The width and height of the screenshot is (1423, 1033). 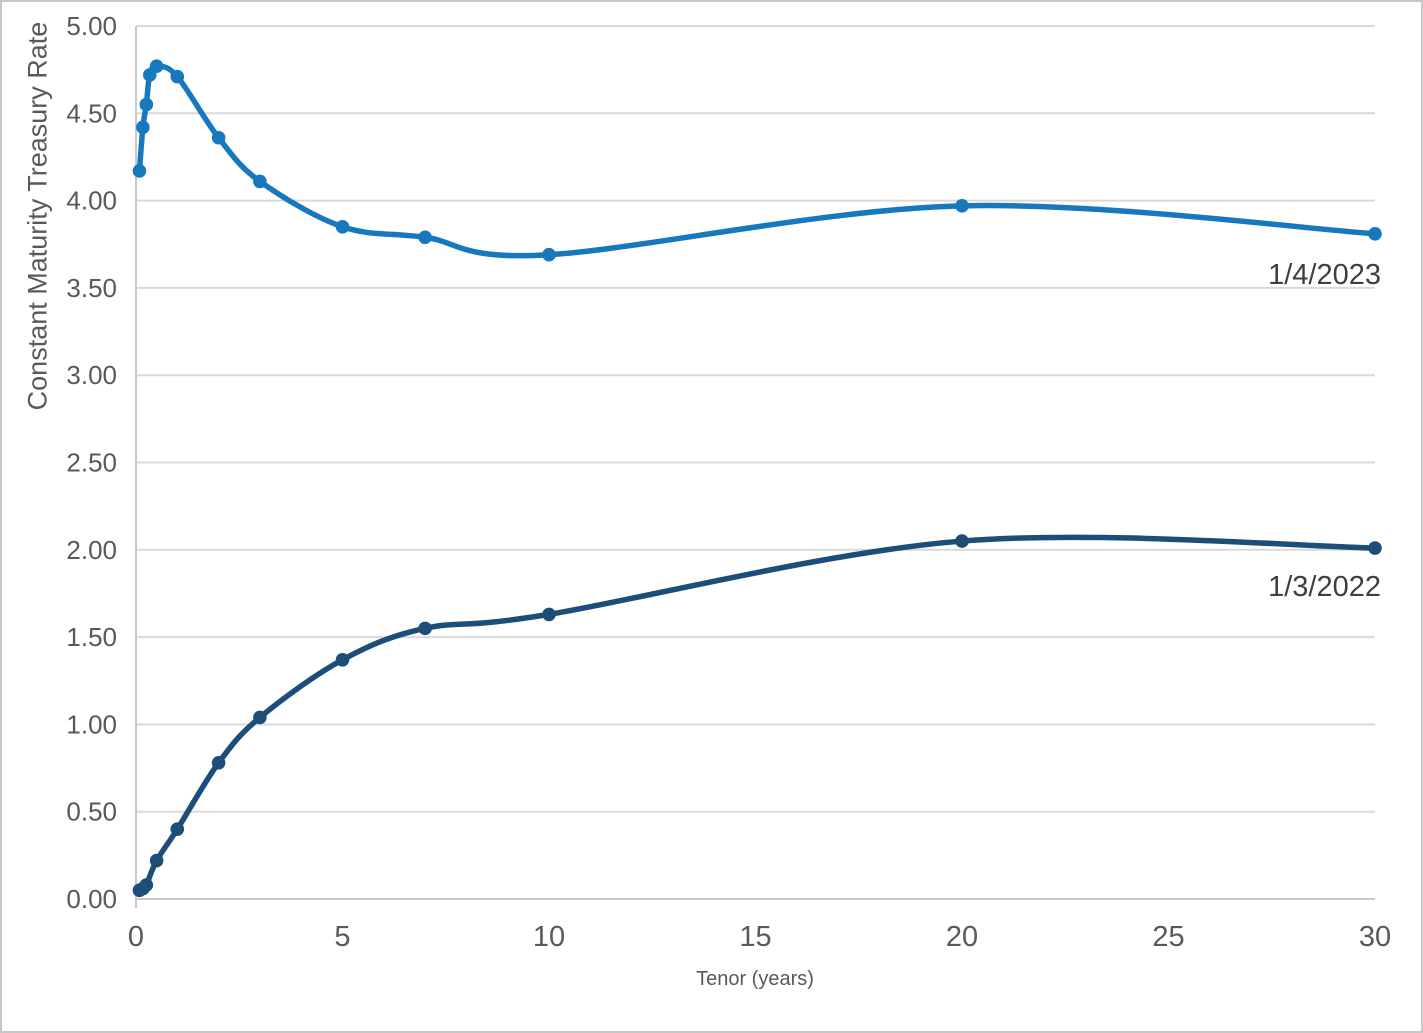 I want to click on y-axis-title: Constant Maturity Treasury Rate, so click(x=37, y=216).